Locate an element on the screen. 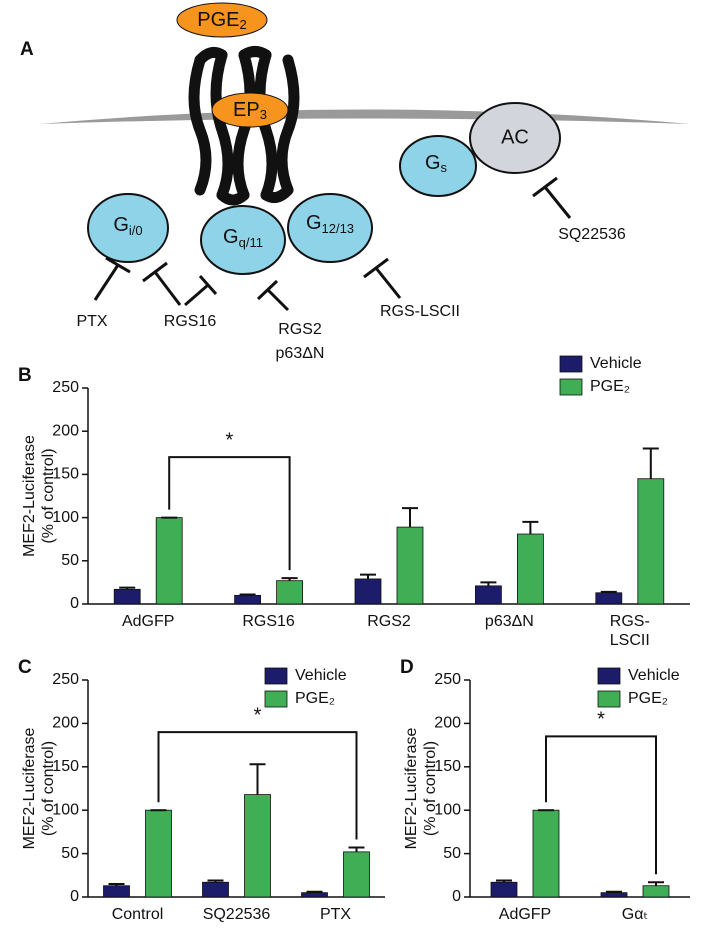 This screenshot has height=928, width=709. inhibitor-label: RGS16 is located at coordinates (190, 321).